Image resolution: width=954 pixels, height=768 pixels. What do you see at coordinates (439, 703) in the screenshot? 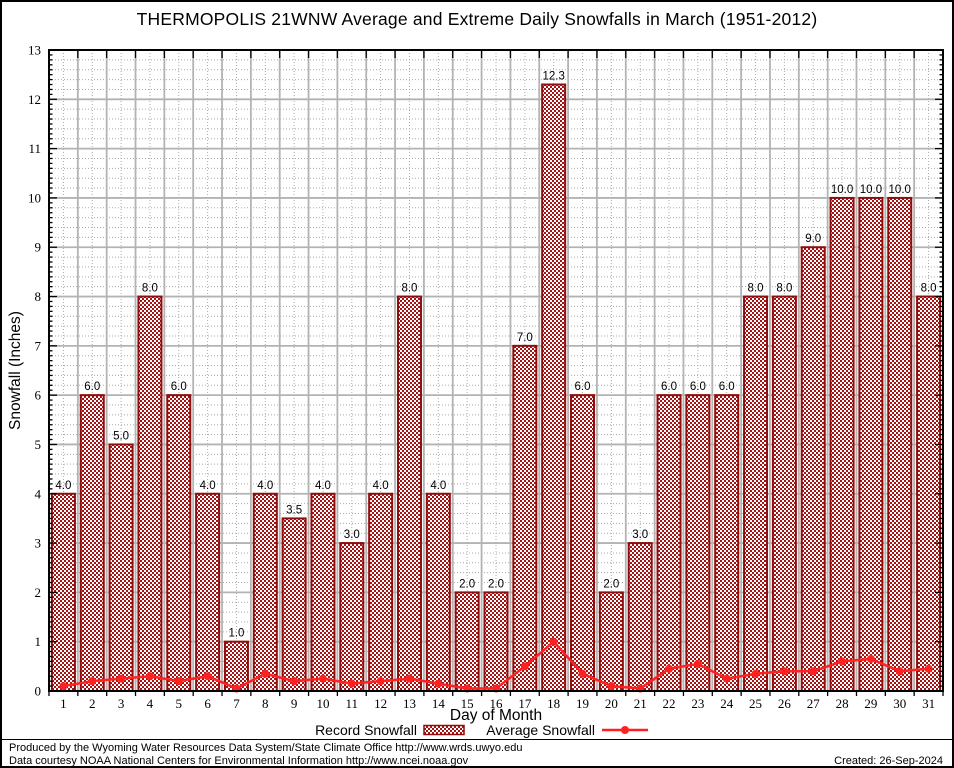
I see `x-tick-label-14: 14` at bounding box center [439, 703].